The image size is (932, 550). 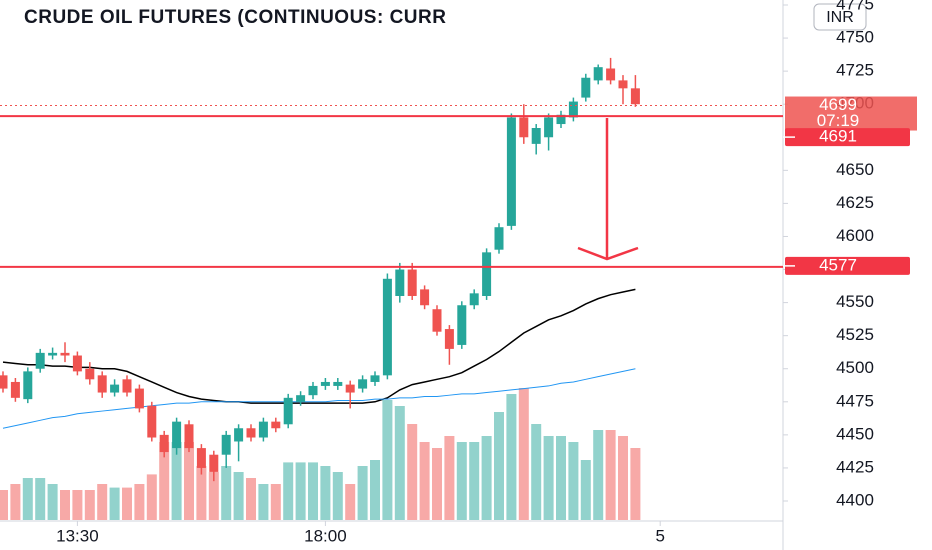 What do you see at coordinates (838, 264) in the screenshot?
I see `level-label: 4577` at bounding box center [838, 264].